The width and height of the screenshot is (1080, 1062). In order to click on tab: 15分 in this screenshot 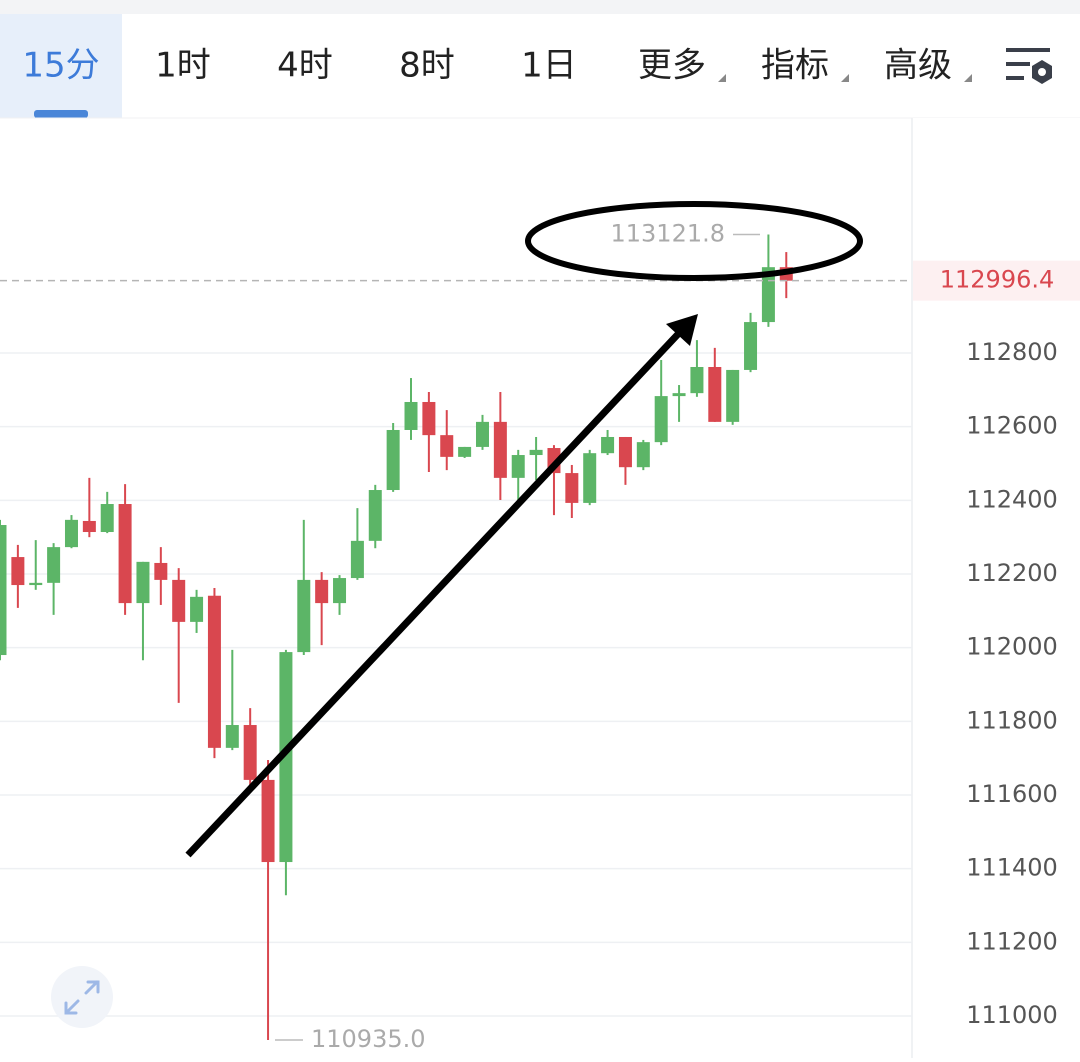, I will do `click(60, 66)`.